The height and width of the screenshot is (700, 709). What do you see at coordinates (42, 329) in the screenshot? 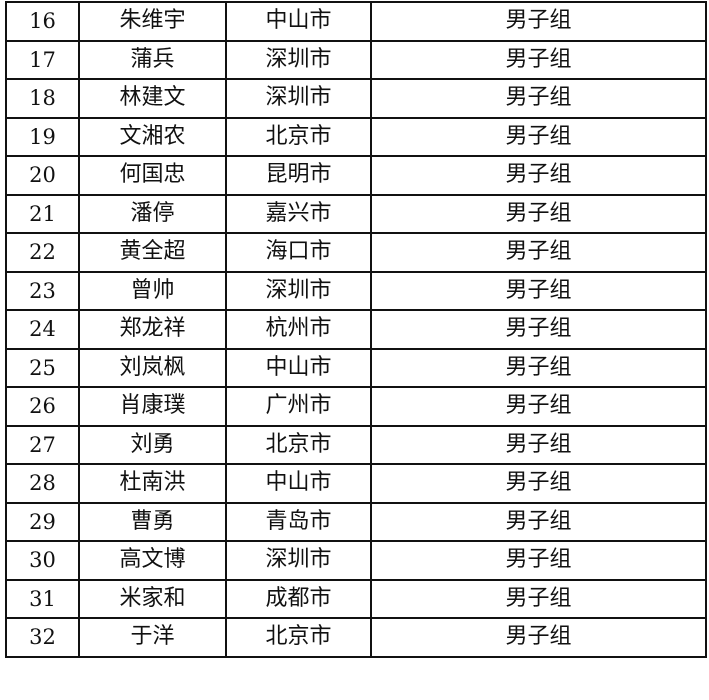
I see `number-cell: 24` at bounding box center [42, 329].